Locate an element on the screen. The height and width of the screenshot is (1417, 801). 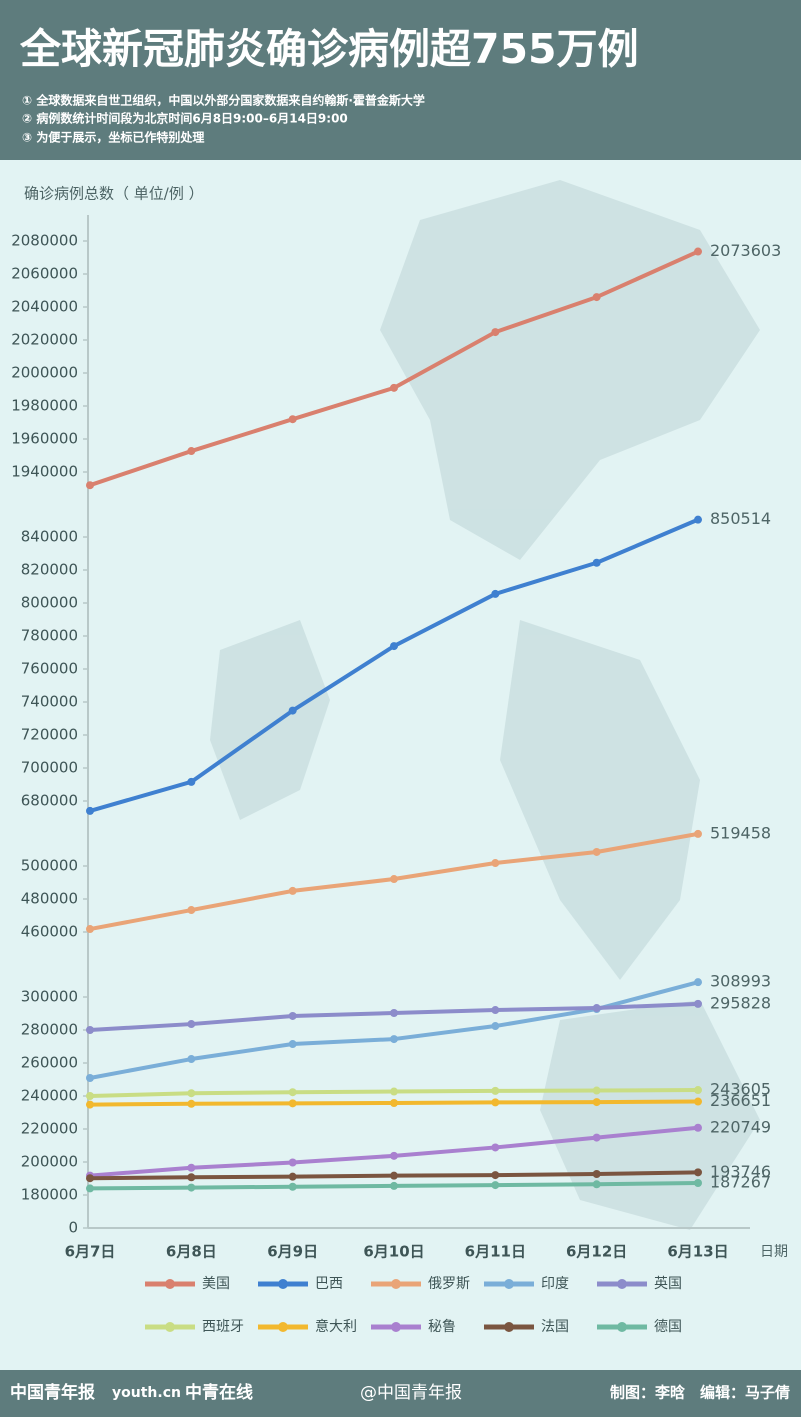
logo: 中青在线 is located at coordinates (219, 1392).